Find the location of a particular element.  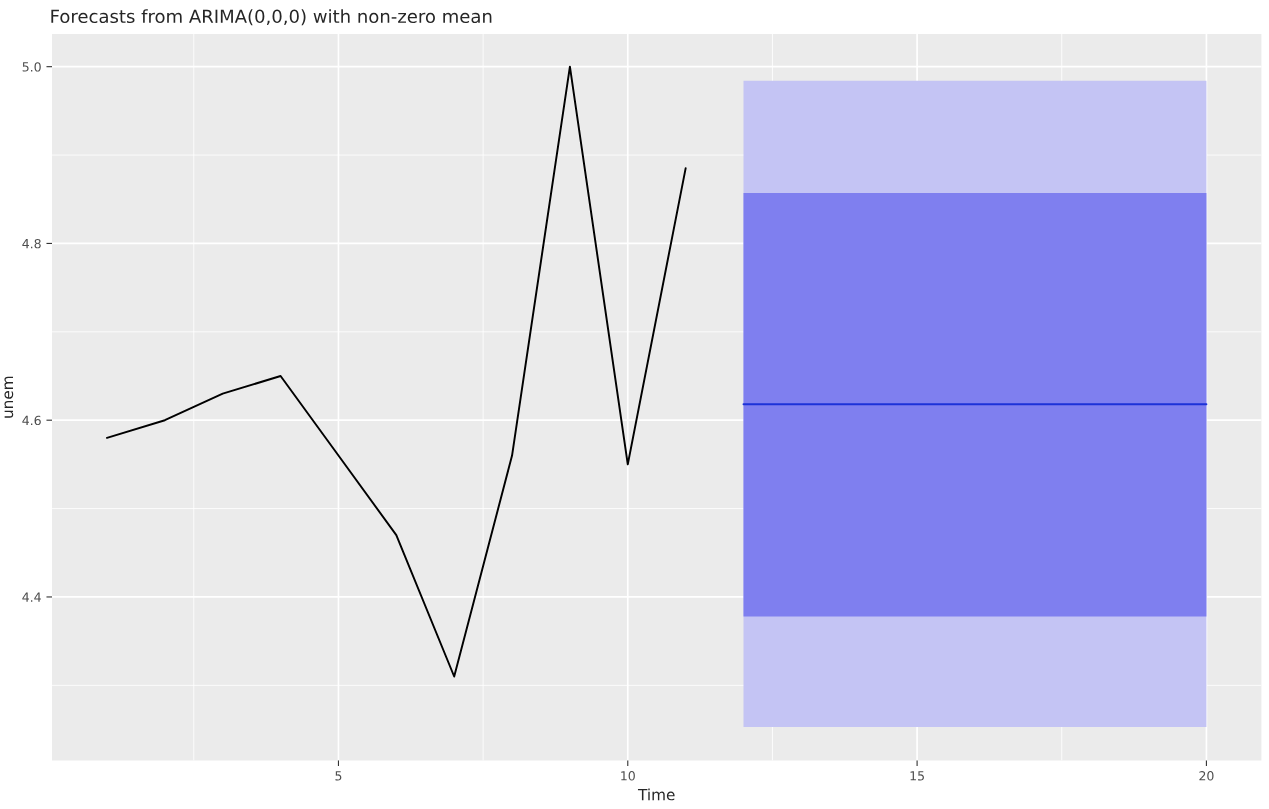

x-tick-label: 5 is located at coordinates (338, 776).